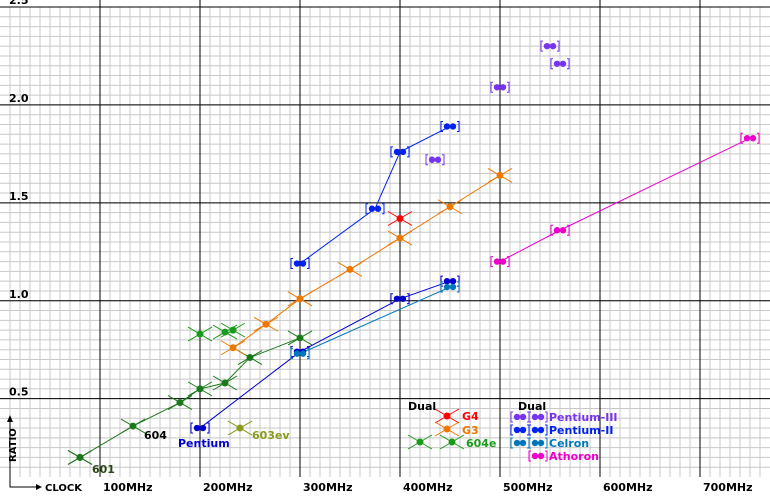 This screenshot has height=500, width=770. Describe the element at coordinates (328, 487) in the screenshot. I see `x-tick-label: 300MHz` at that location.